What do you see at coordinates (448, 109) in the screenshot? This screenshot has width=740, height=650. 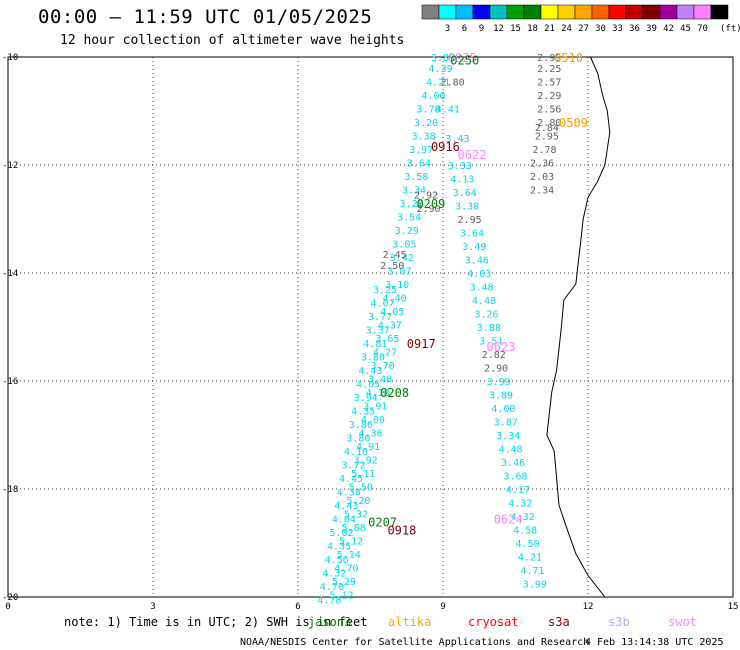 I see `wave-height-value: 4.41` at bounding box center [448, 109].